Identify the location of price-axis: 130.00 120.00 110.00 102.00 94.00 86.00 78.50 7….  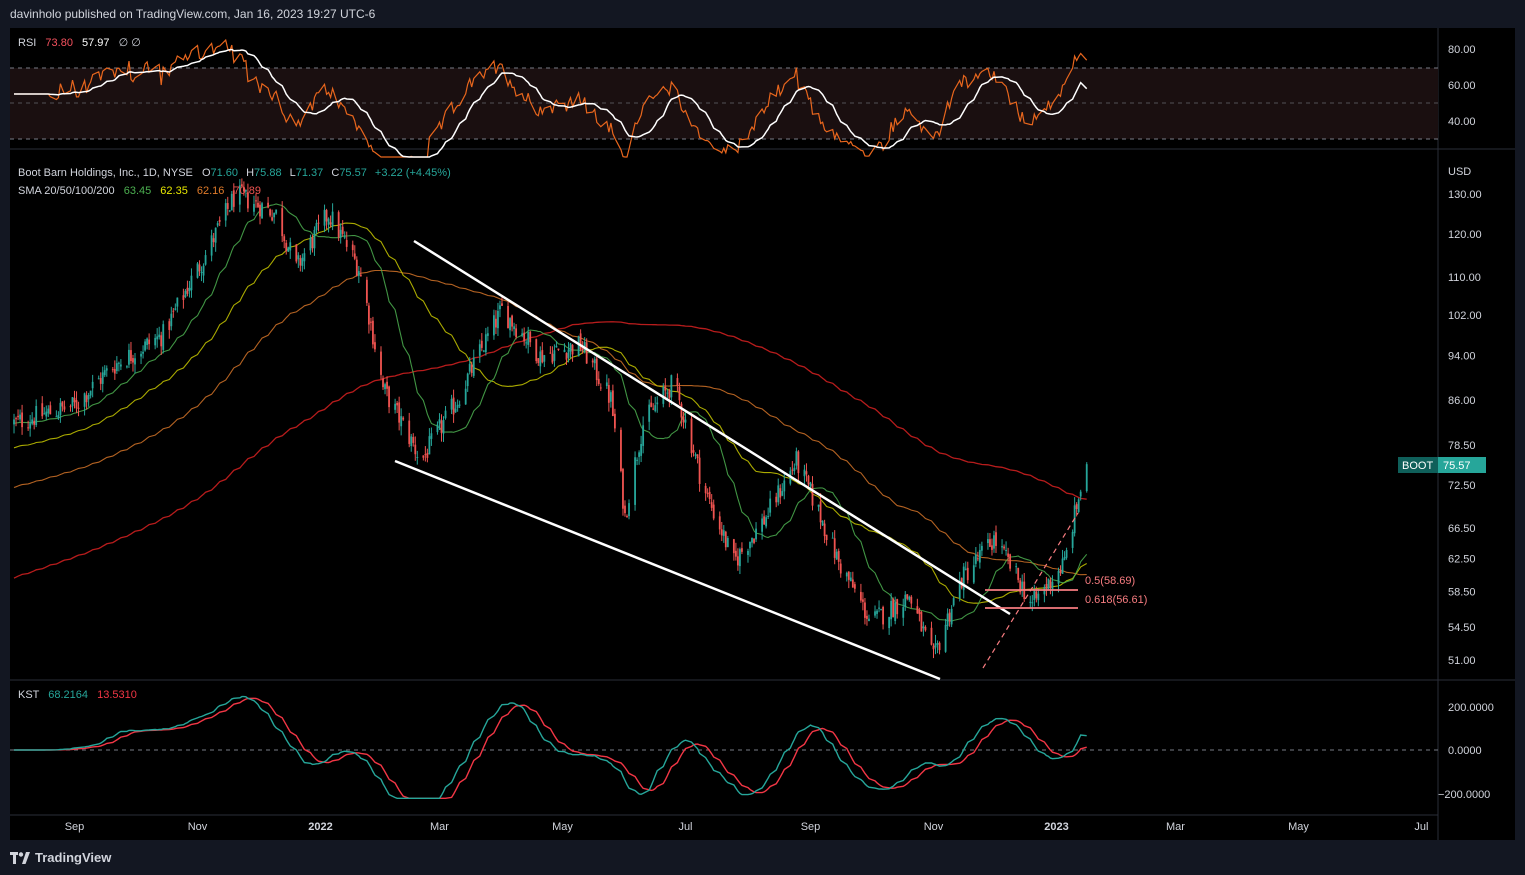
(1465, 428).